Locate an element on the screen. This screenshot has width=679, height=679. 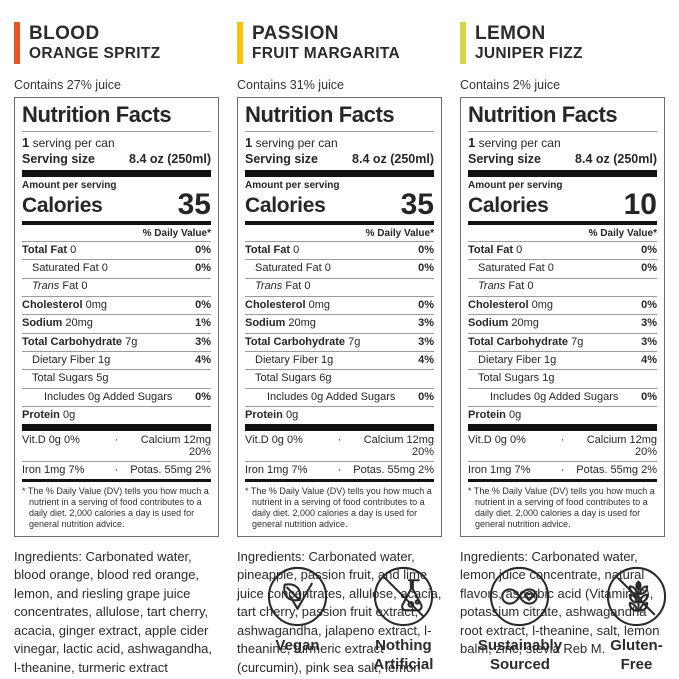
calories-label: Calories is located at coordinates (62, 205).